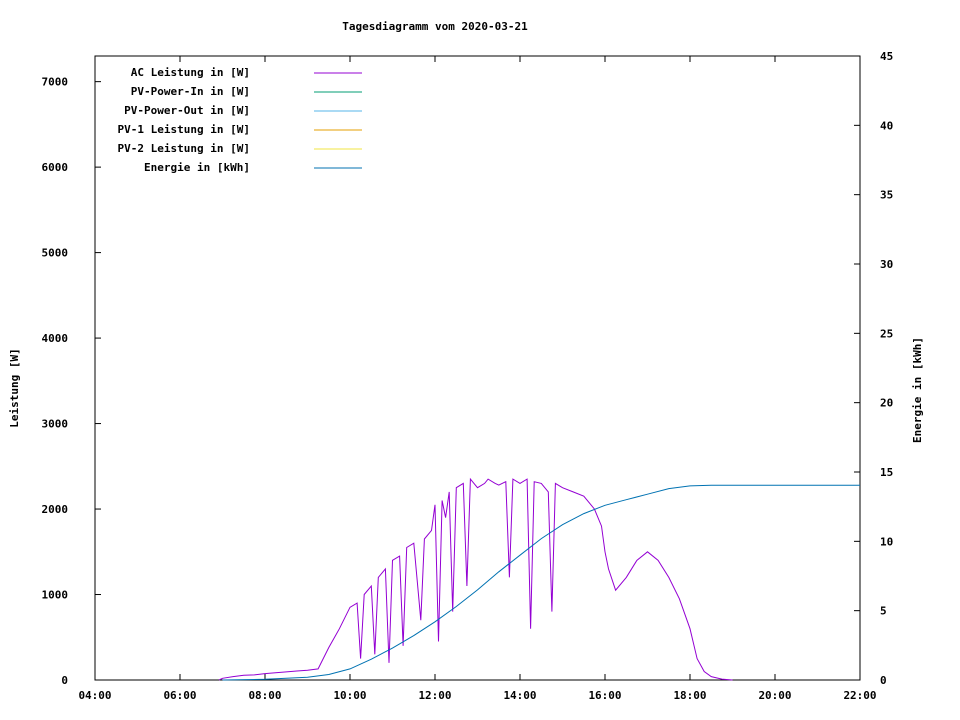  Describe the element at coordinates (883, 680) in the screenshot. I see `y2-tick-label: 0` at that location.